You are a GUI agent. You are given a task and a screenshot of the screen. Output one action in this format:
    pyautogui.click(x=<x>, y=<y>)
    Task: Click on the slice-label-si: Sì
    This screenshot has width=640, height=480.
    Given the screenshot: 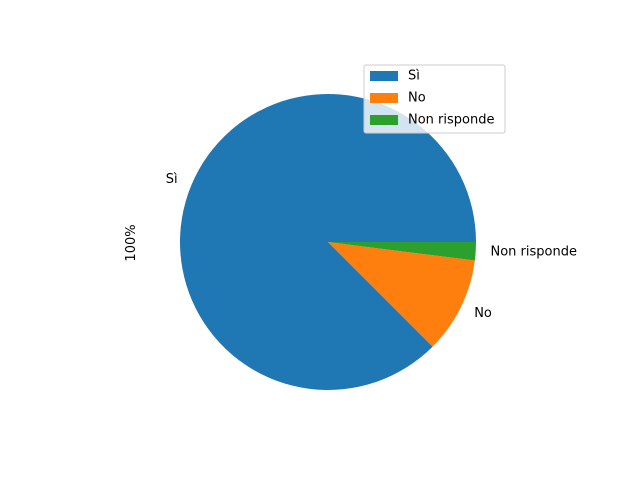 What is the action you would take?
    pyautogui.click(x=172, y=179)
    